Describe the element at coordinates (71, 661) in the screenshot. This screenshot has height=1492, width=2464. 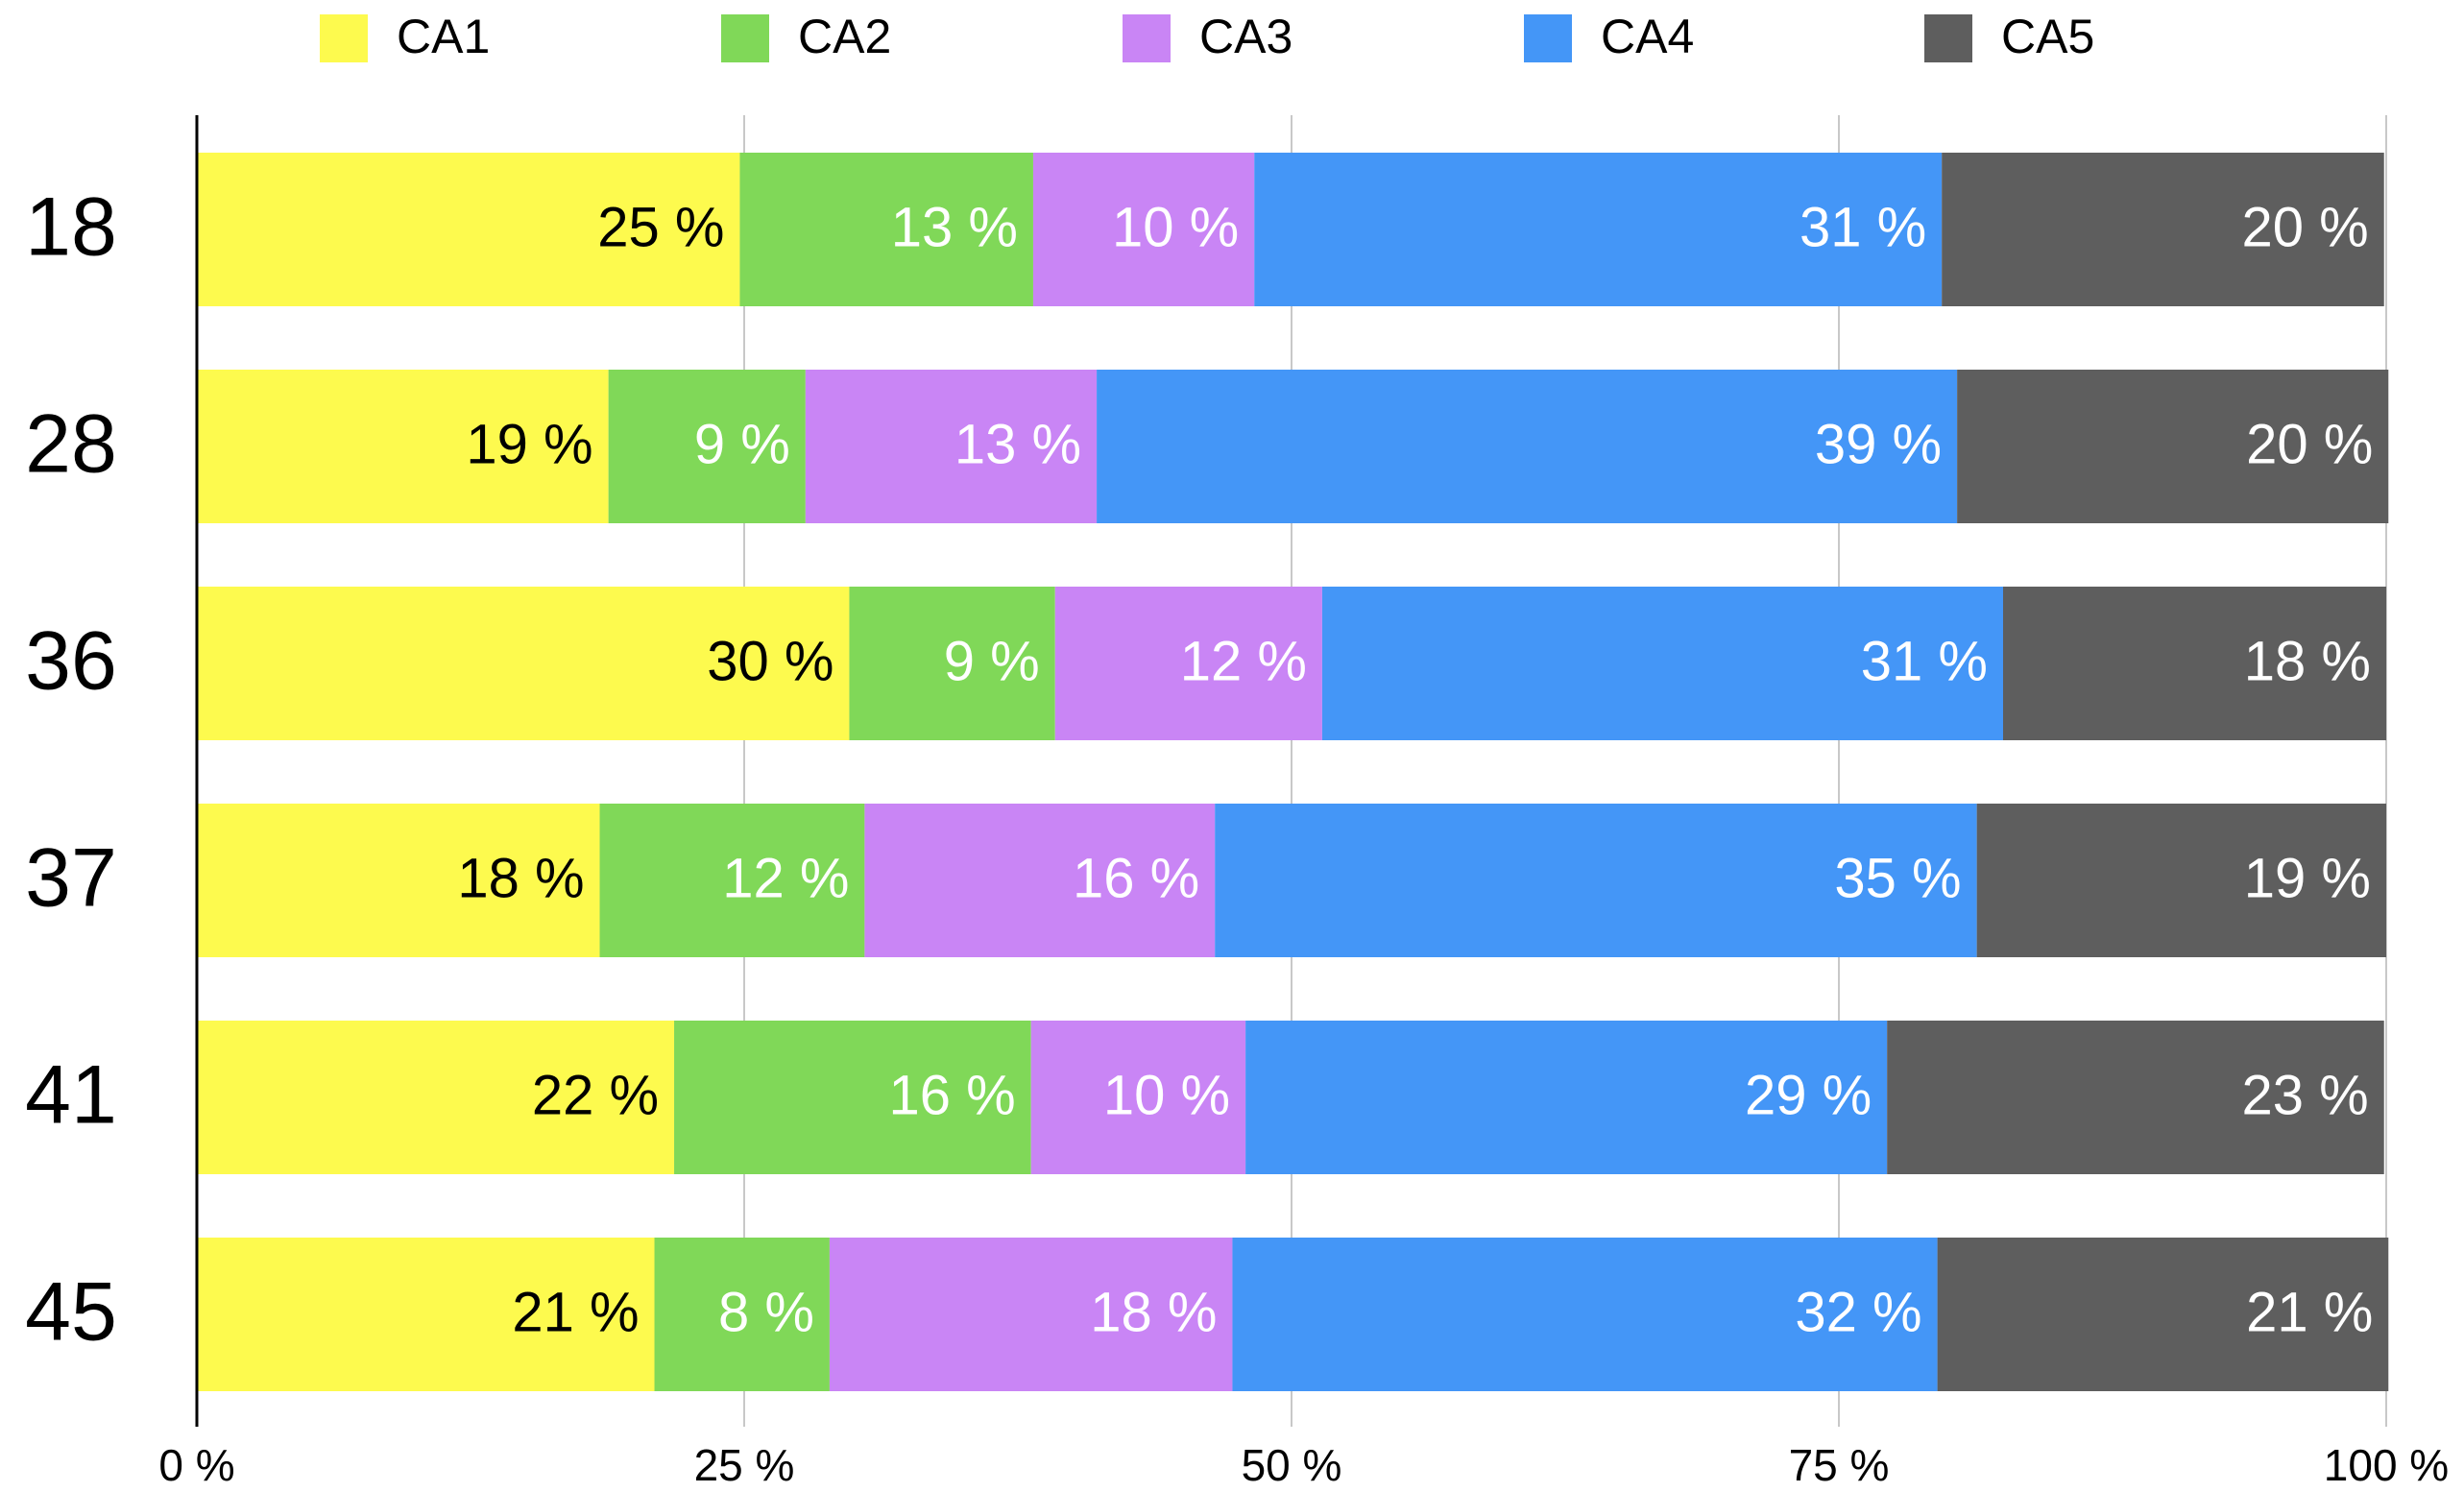
I see `y-tick-label: 36` at that location.